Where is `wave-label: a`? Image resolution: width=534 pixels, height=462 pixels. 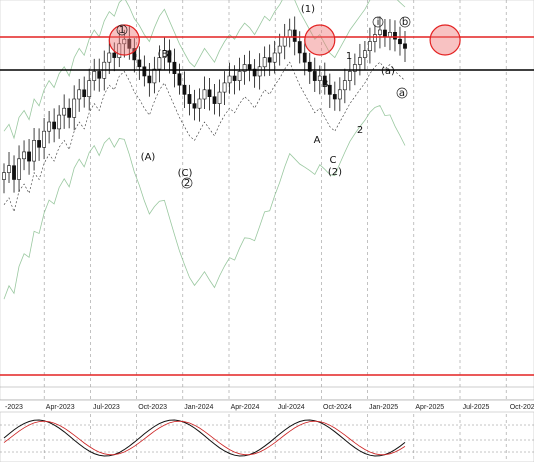
wave-label: a is located at coordinates (402, 93).